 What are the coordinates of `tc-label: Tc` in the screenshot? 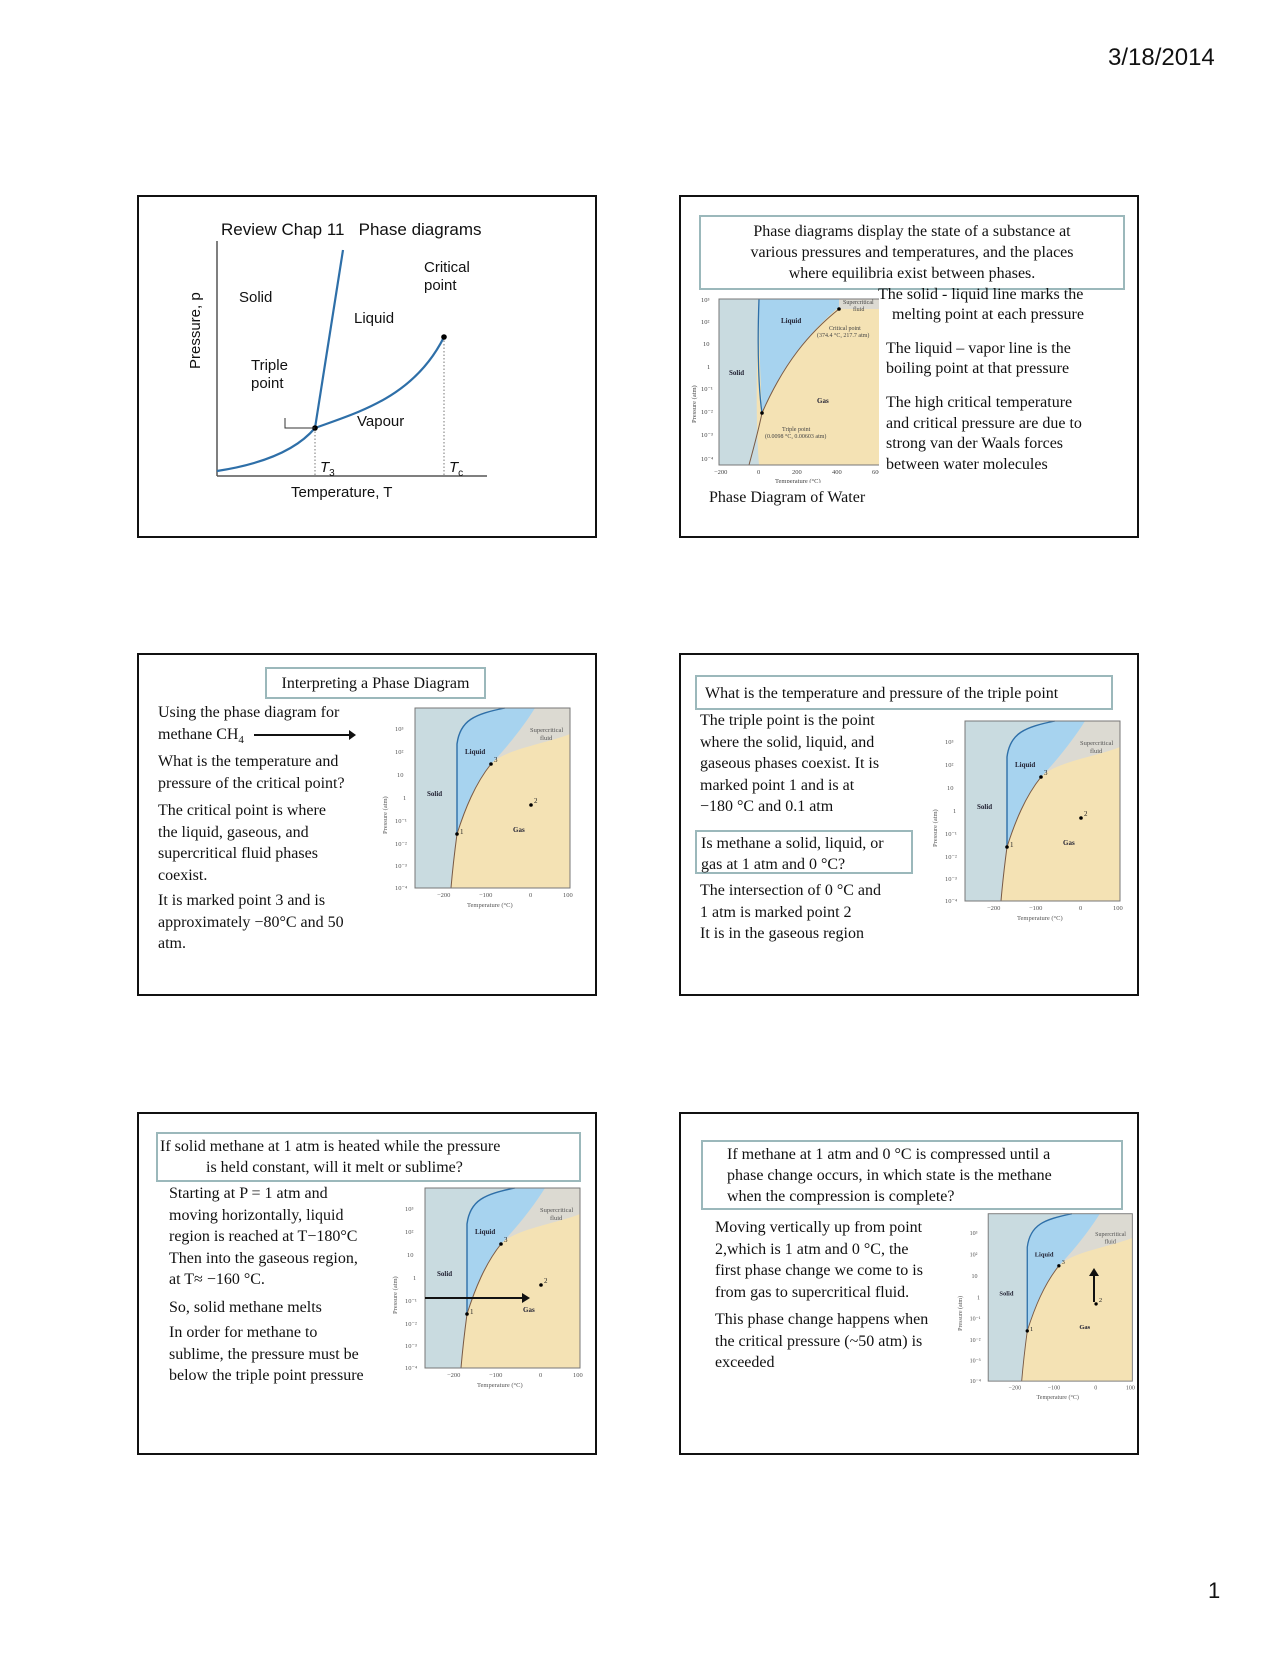 It's located at (456, 469).